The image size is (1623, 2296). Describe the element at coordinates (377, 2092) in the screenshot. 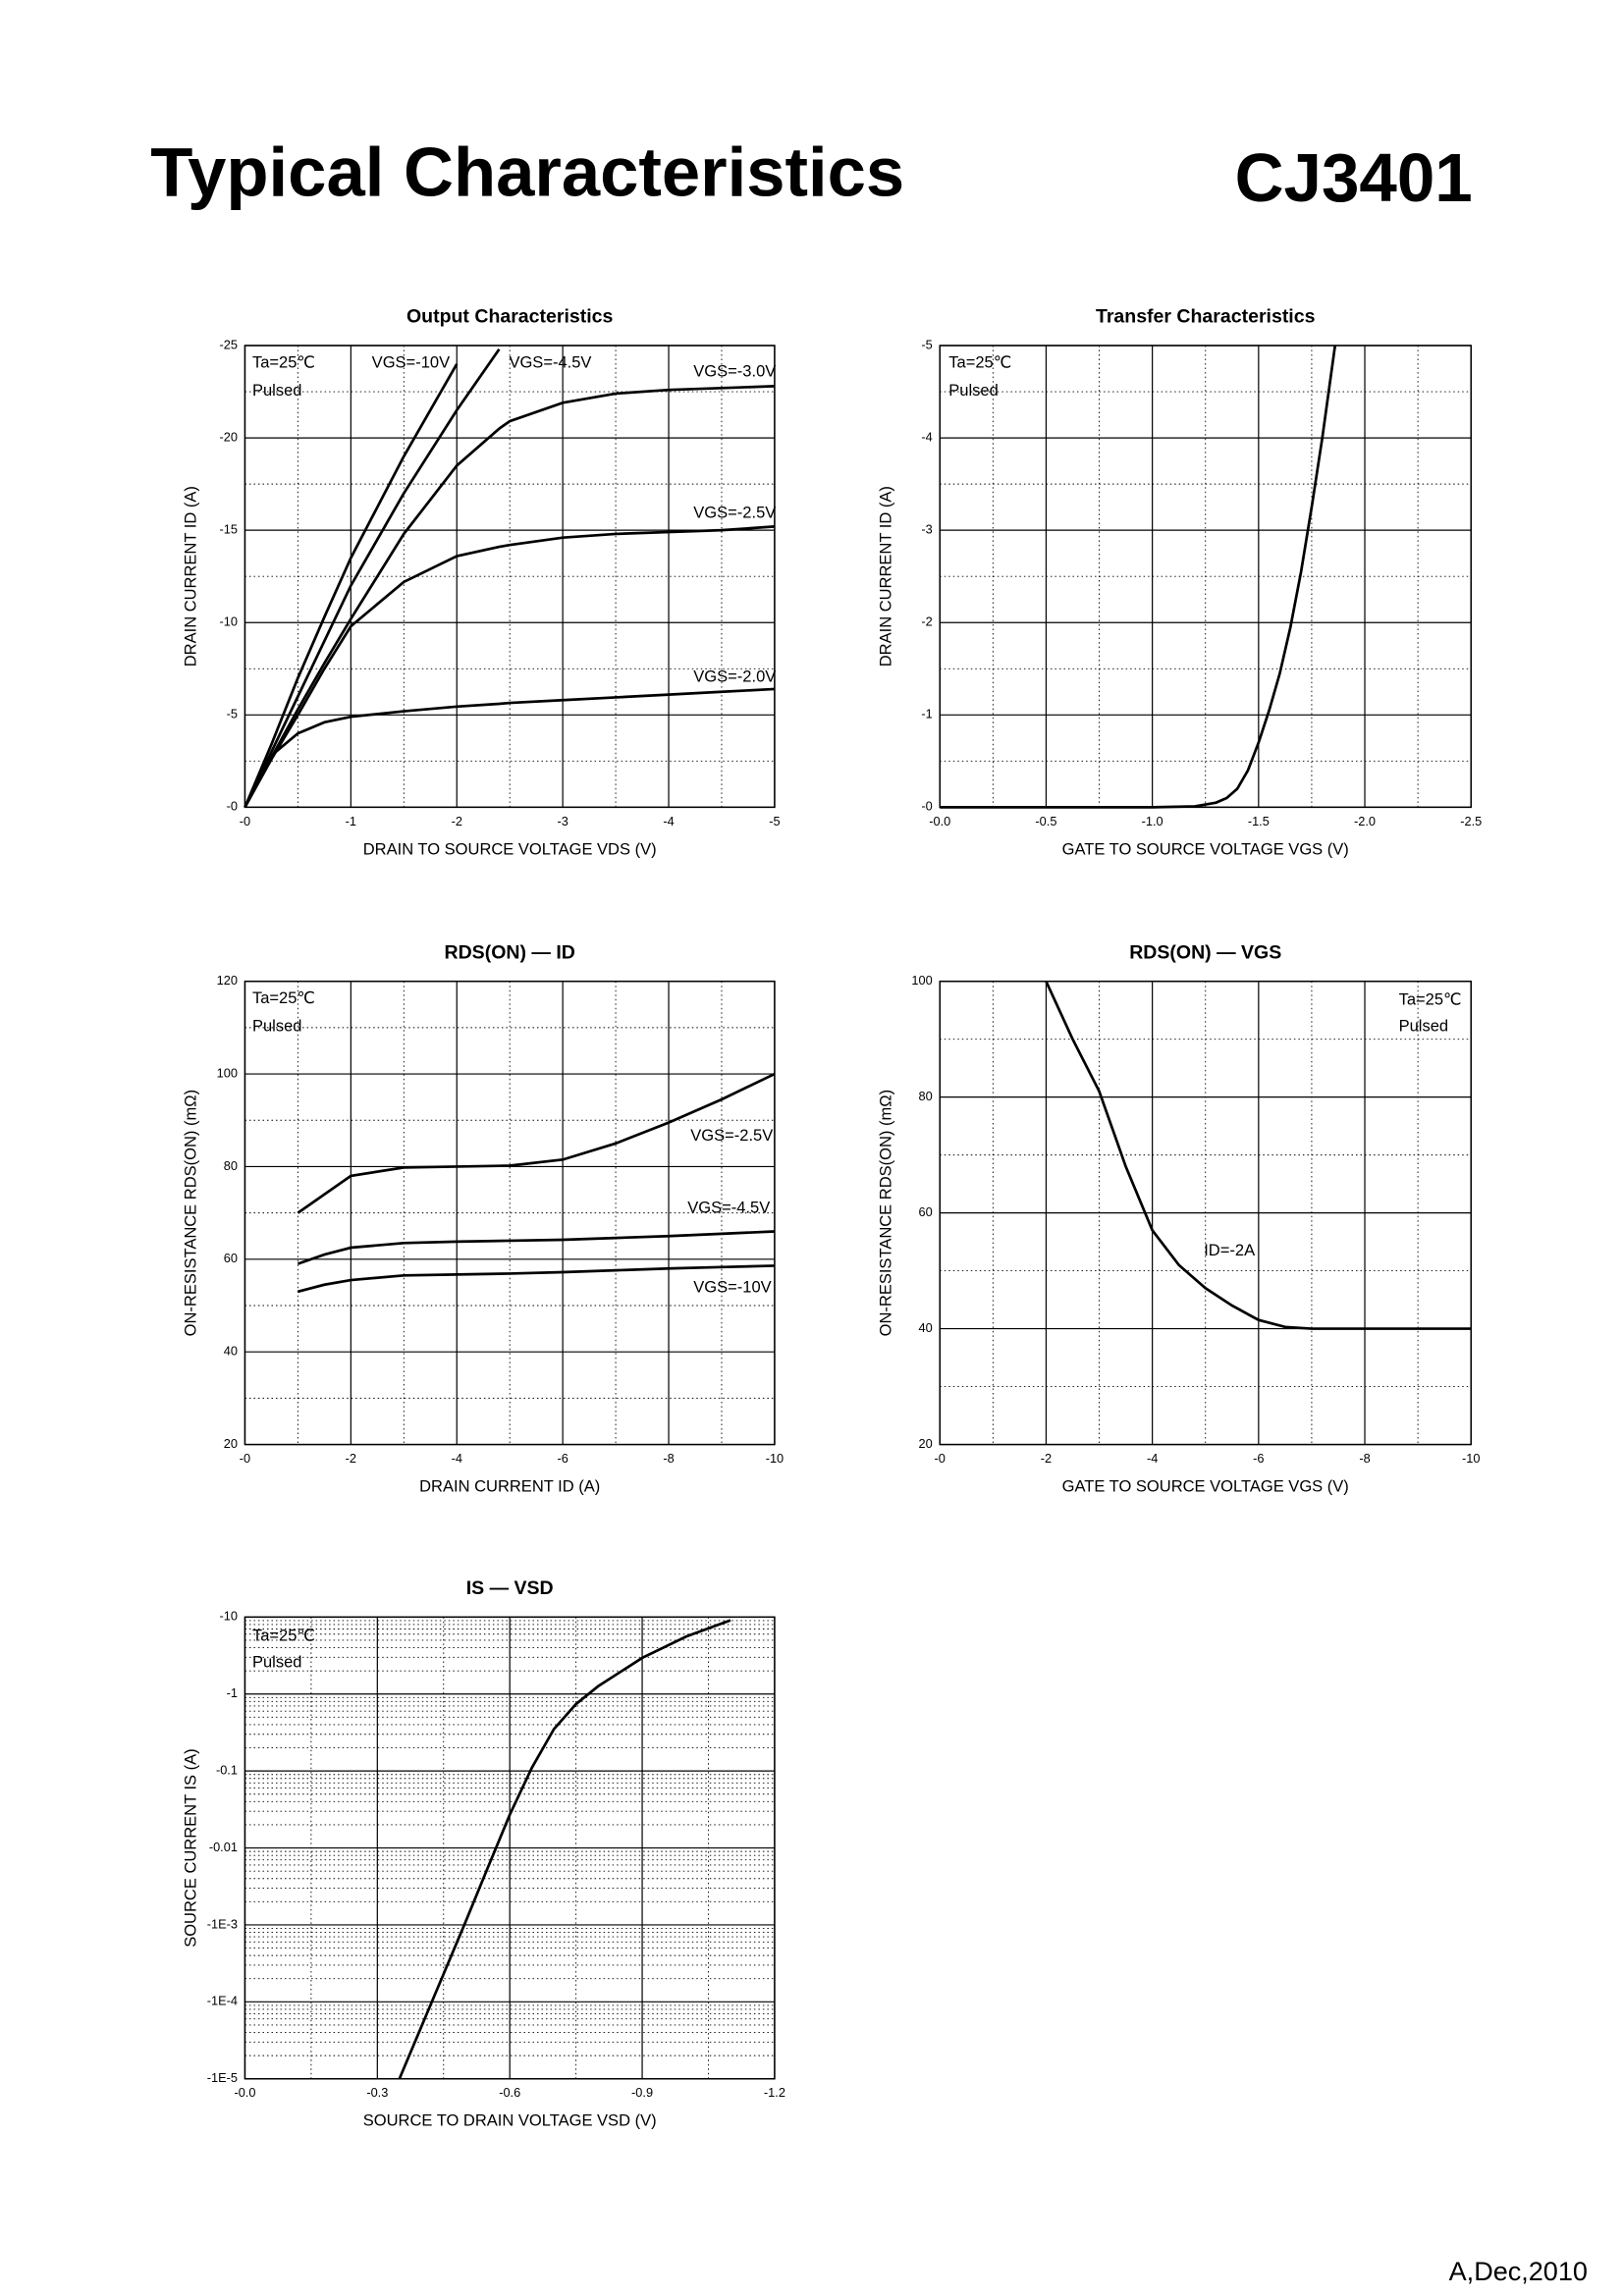

I see `x-tick-label: -0.3` at that location.